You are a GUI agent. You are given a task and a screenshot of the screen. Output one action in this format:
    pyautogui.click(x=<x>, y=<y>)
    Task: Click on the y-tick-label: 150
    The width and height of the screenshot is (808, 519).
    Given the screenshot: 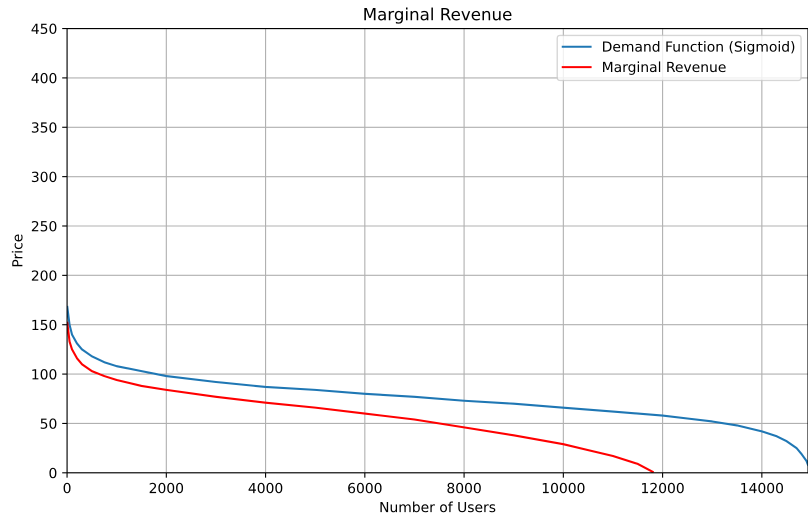 What is the action you would take?
    pyautogui.click(x=44, y=325)
    